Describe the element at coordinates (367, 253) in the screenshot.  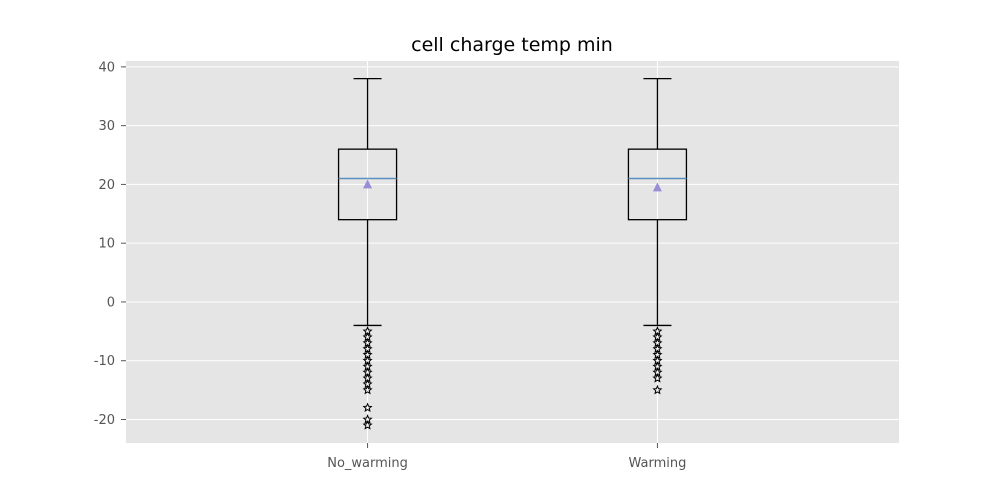
I see `box-no-warming` at that location.